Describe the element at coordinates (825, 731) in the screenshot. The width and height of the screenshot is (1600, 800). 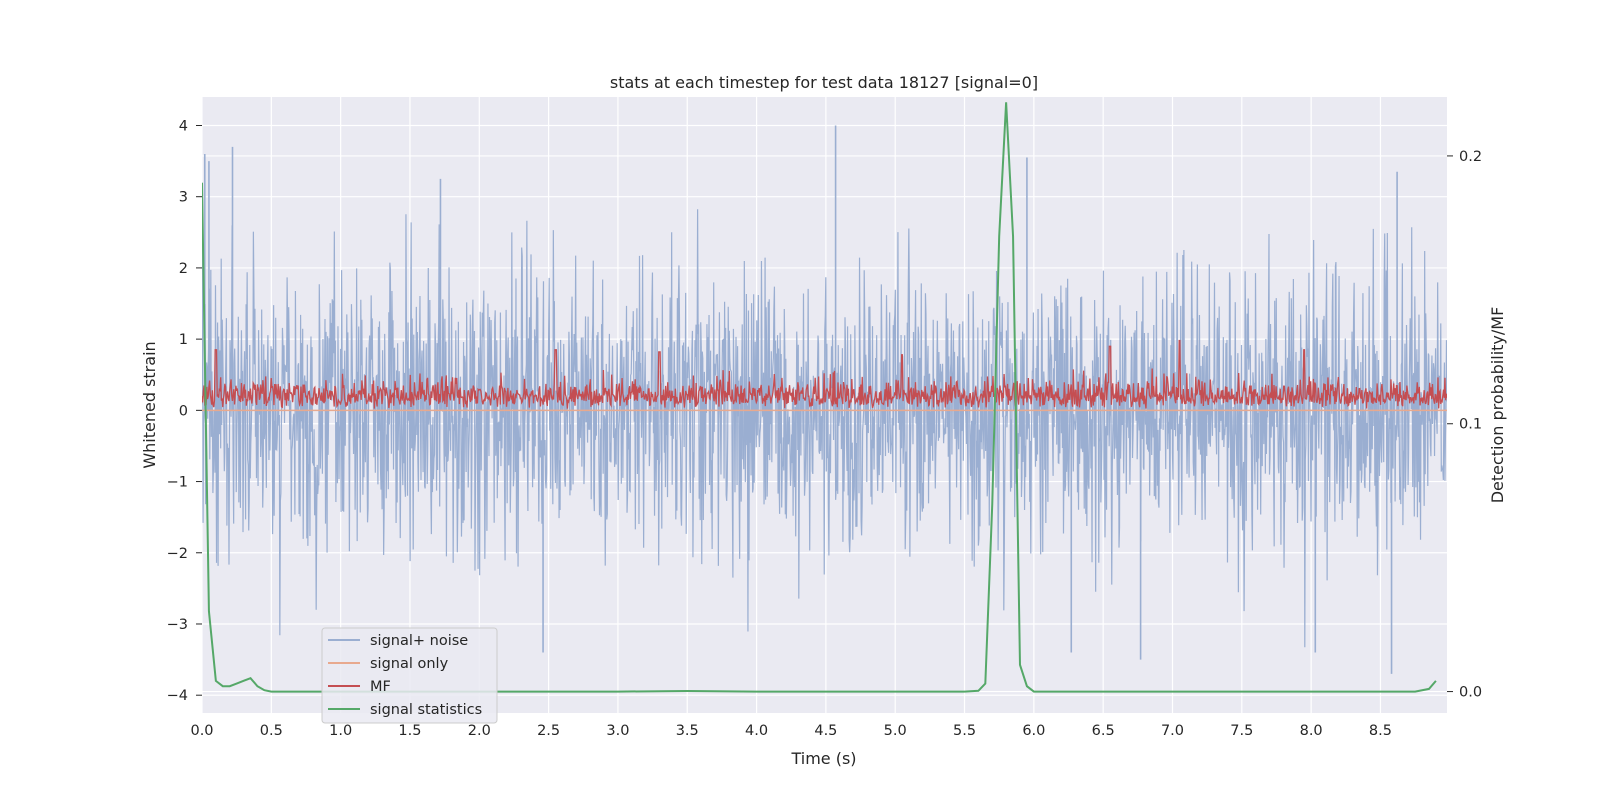
I see `x-tick-label: 4.5` at that location.